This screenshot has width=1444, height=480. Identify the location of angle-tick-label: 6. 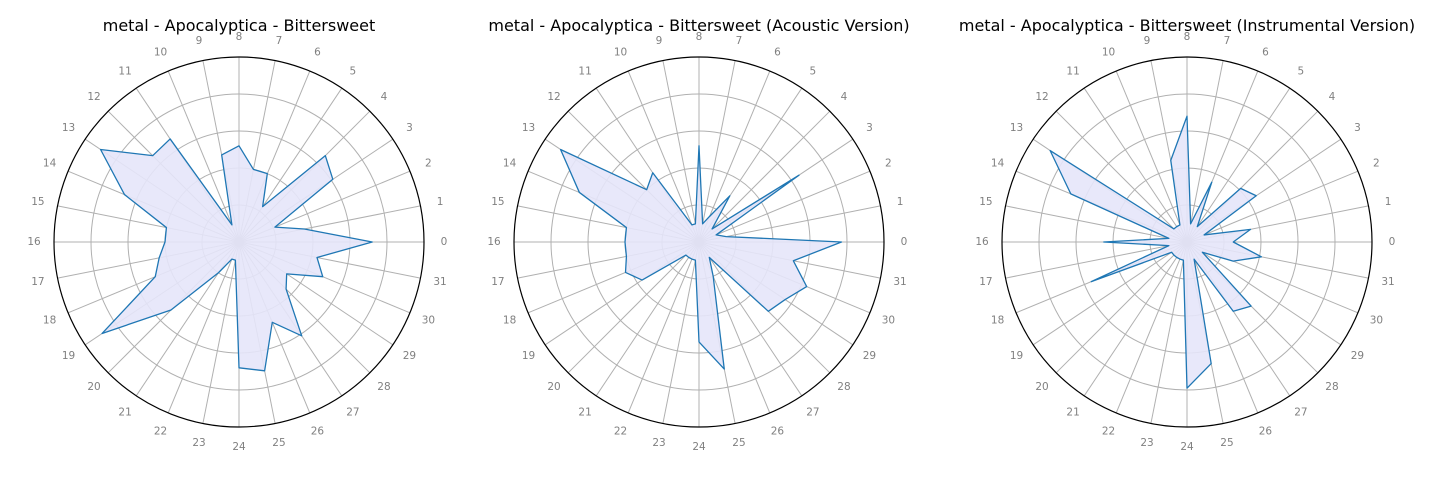
(777, 53).